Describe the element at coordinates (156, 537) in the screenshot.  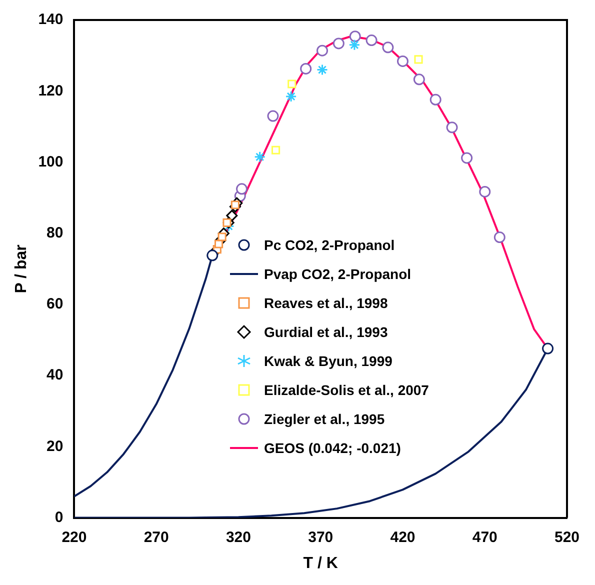
I see `x-tick-label: 270` at that location.